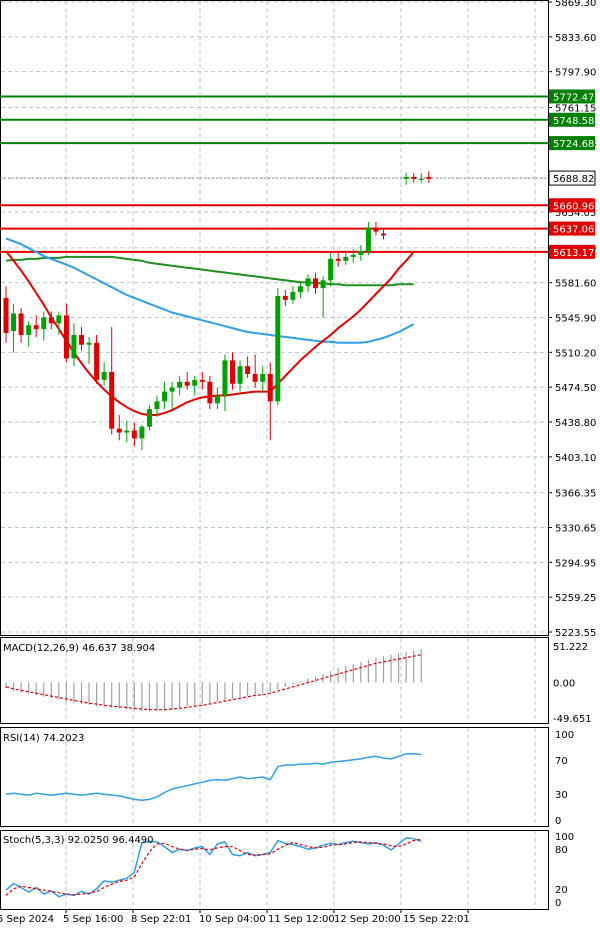  What do you see at coordinates (575, 458) in the screenshot?
I see `price-tick-label-13: 5403.10` at bounding box center [575, 458].